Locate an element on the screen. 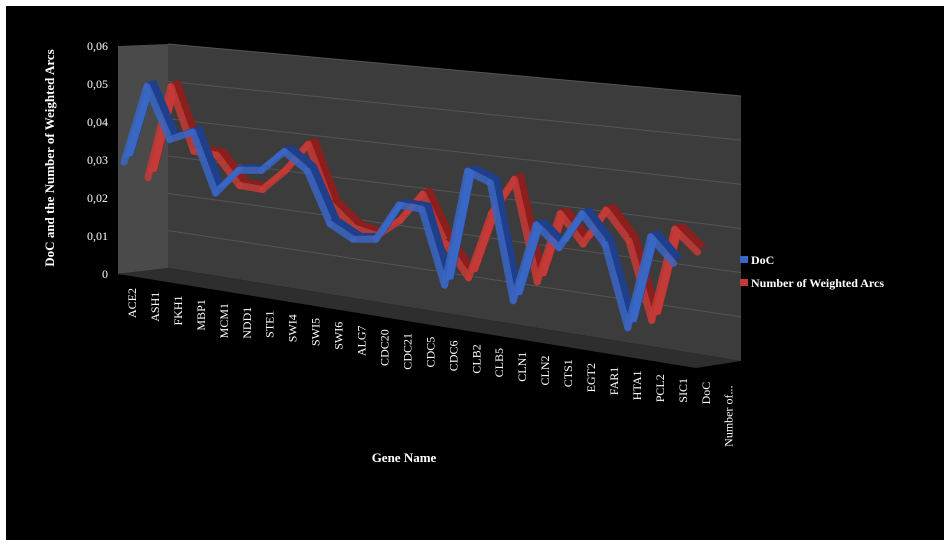  x-tick-label: CDC20 is located at coordinates (384, 347).